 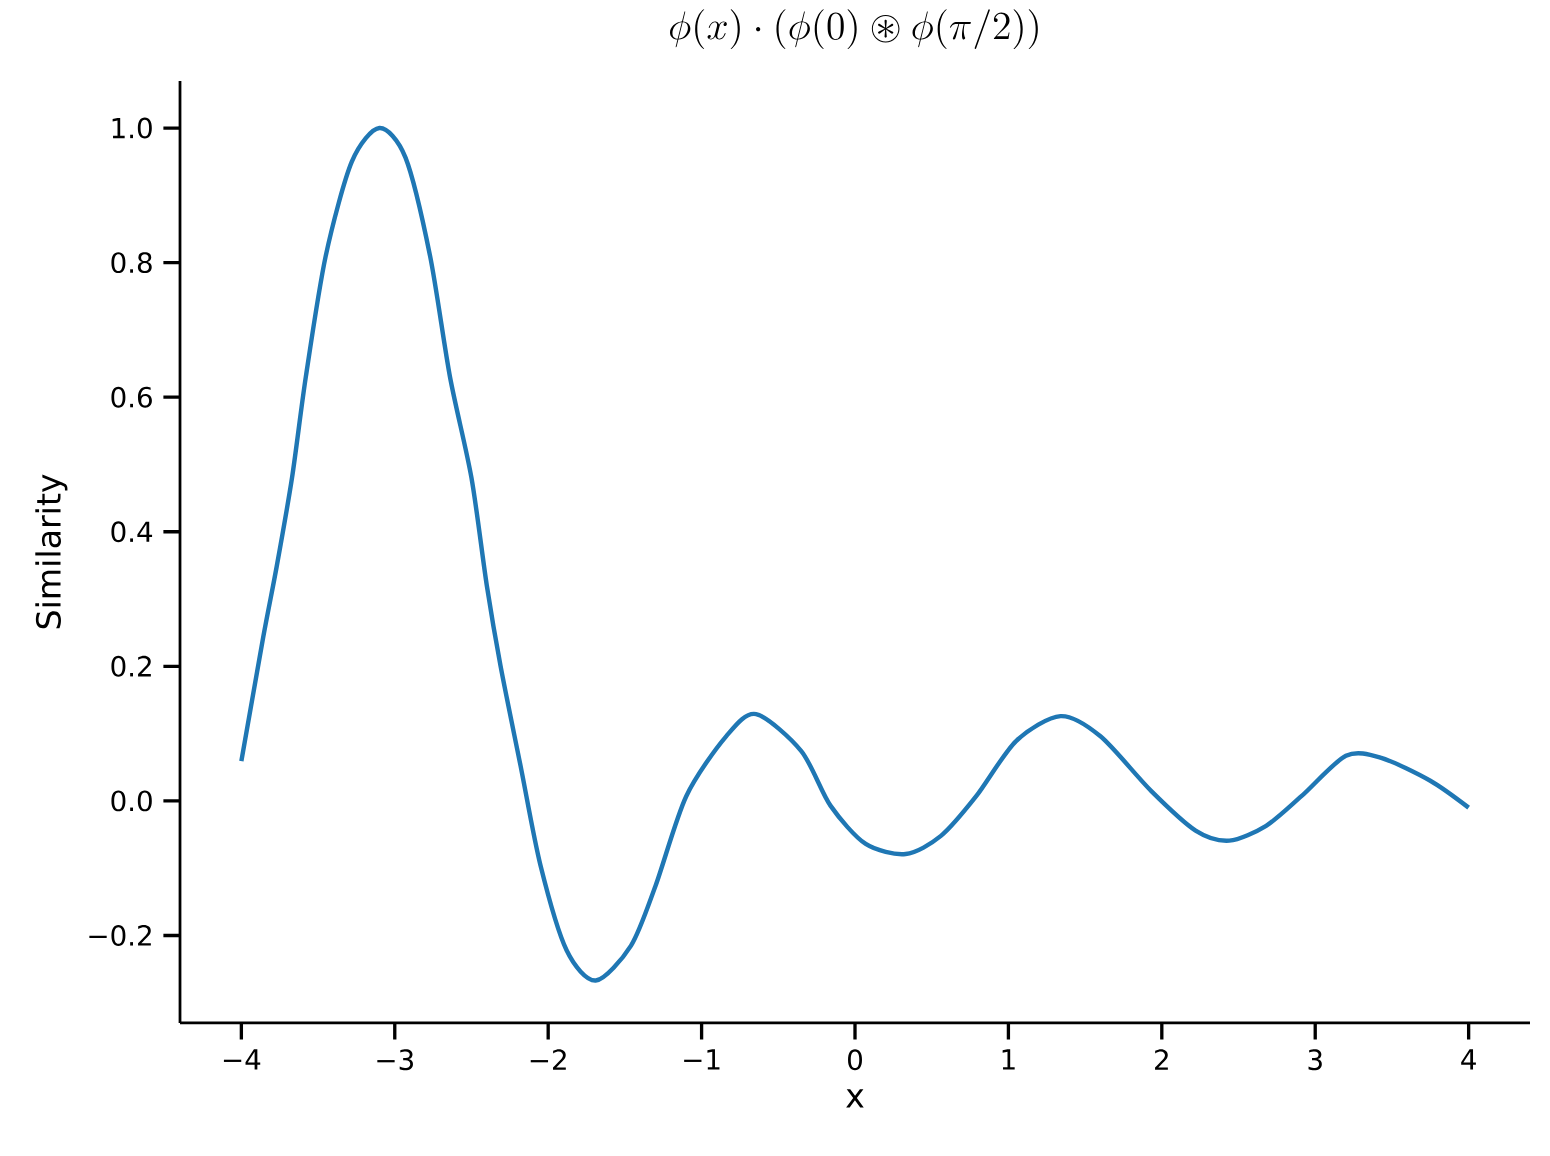 What do you see at coordinates (855, 1098) in the screenshot?
I see `x-axis-title: x` at bounding box center [855, 1098].